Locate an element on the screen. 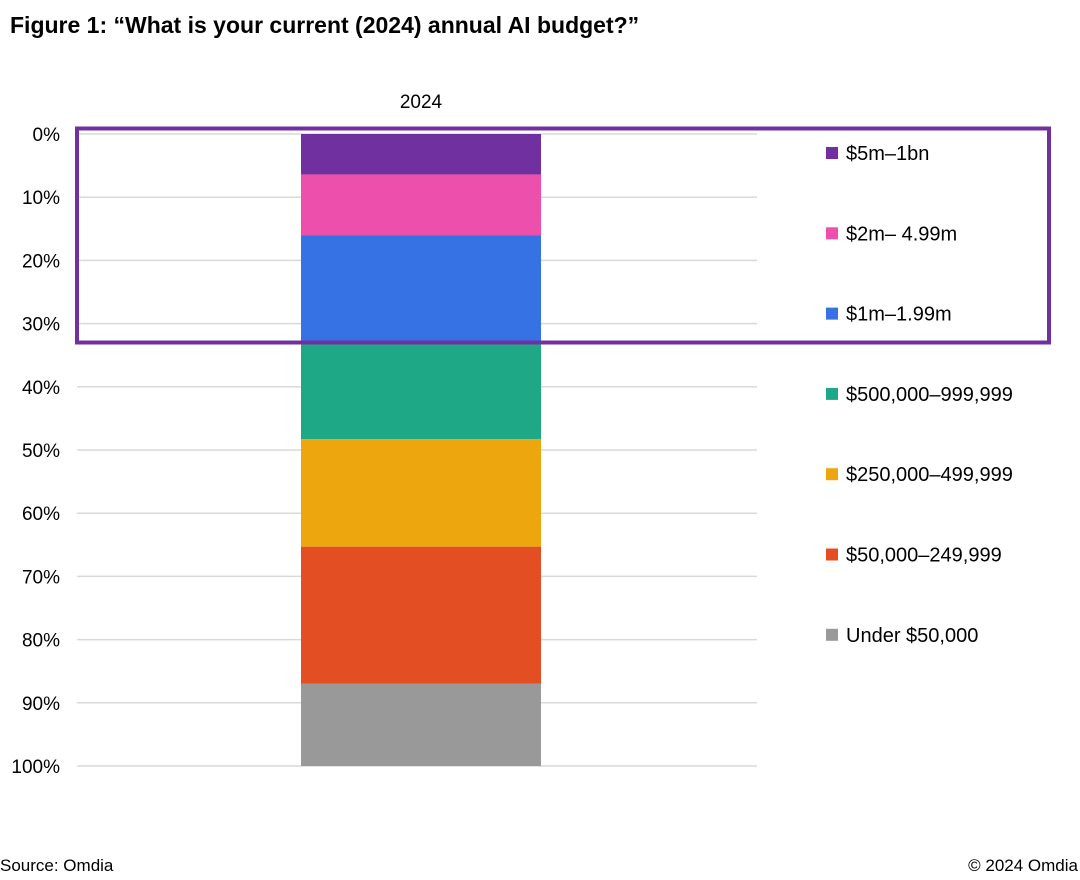 The width and height of the screenshot is (1080, 880). legend-label: Under $50,000 is located at coordinates (912, 636).